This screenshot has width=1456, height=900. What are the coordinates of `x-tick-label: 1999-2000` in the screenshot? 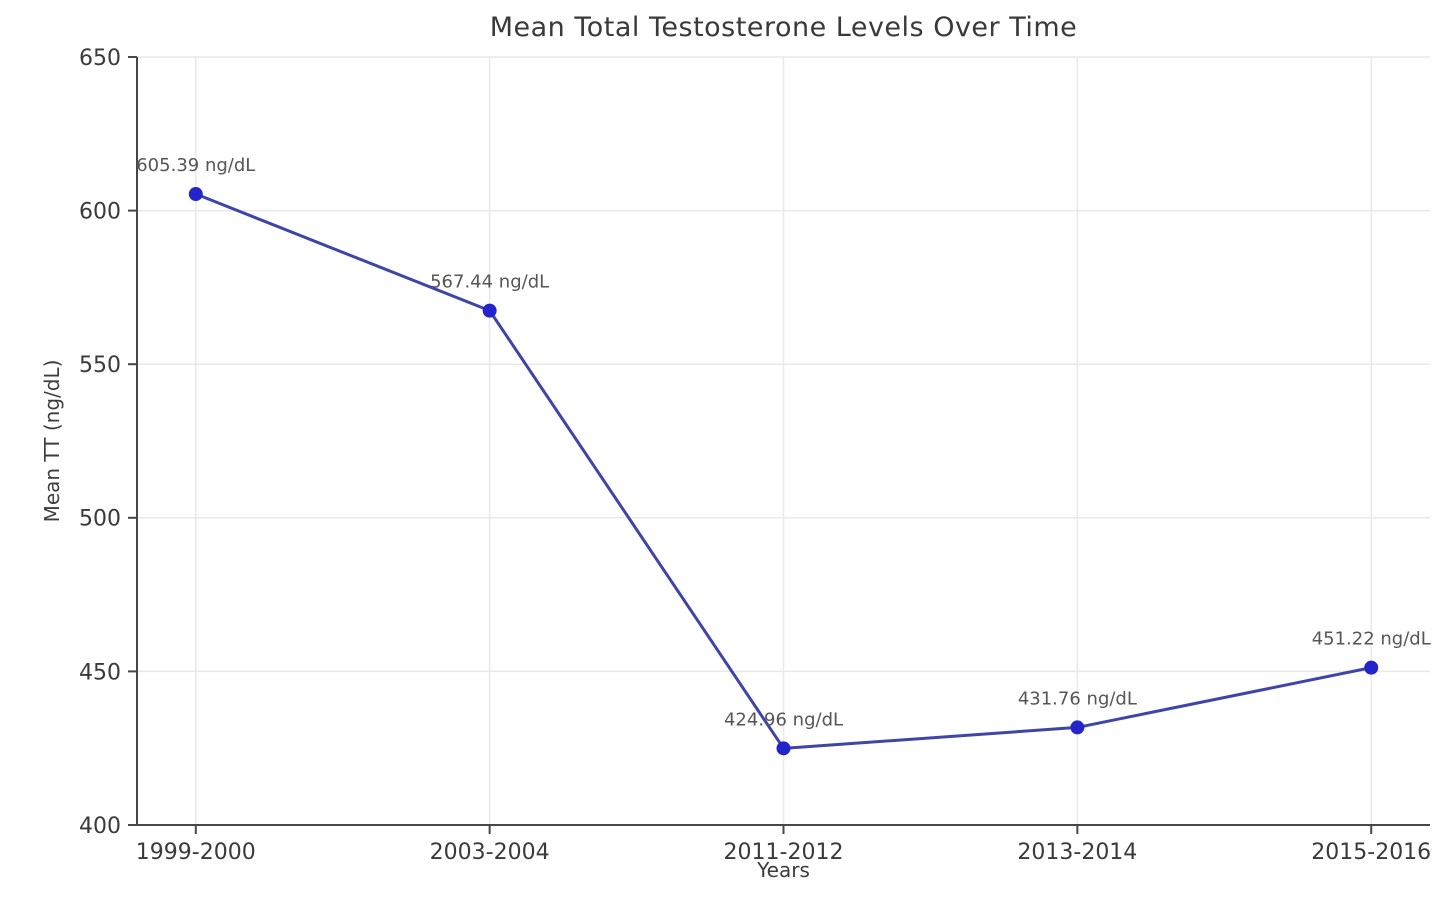 It's located at (196, 852).